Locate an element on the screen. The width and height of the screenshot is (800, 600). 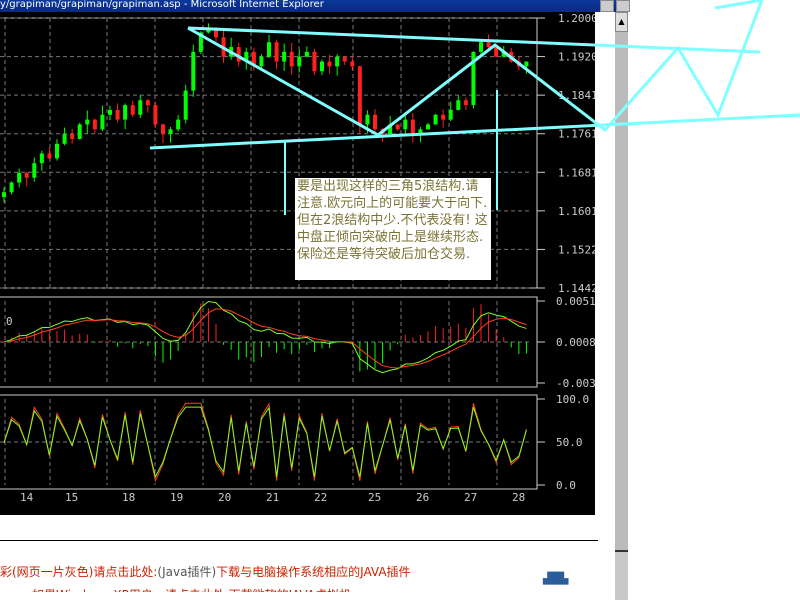
macd-signal-line is located at coordinates (265, 338).